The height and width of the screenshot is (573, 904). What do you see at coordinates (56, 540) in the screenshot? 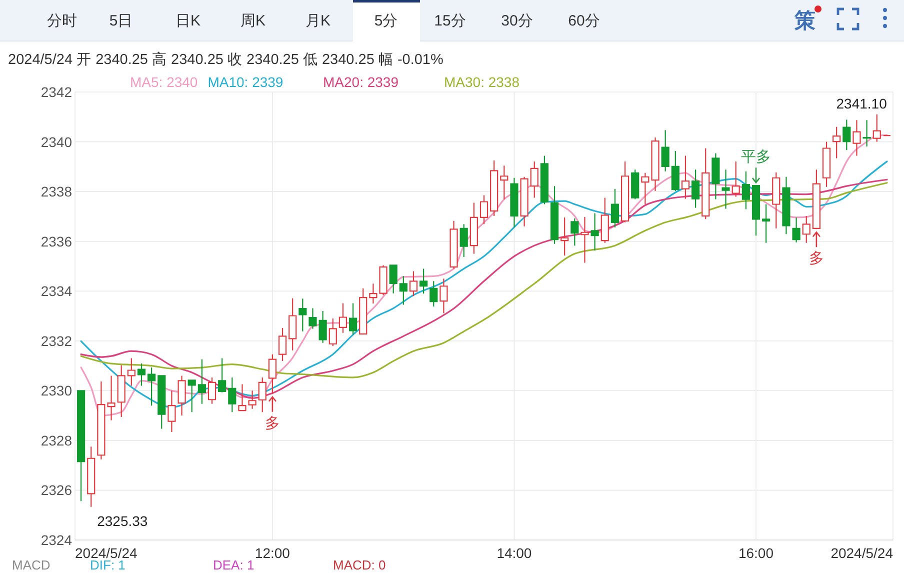
I see `y-tick-label: 2324` at bounding box center [56, 540].